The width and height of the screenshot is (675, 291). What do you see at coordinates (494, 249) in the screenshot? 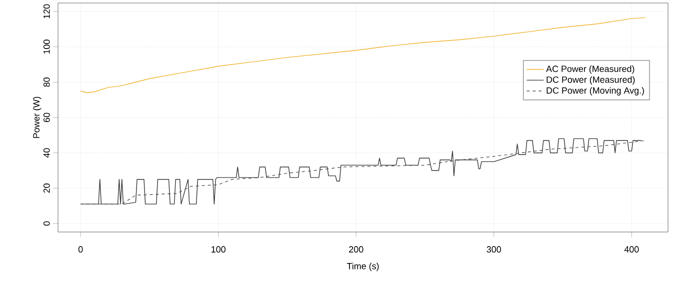
I see `x-tick-label: 300` at bounding box center [494, 249].